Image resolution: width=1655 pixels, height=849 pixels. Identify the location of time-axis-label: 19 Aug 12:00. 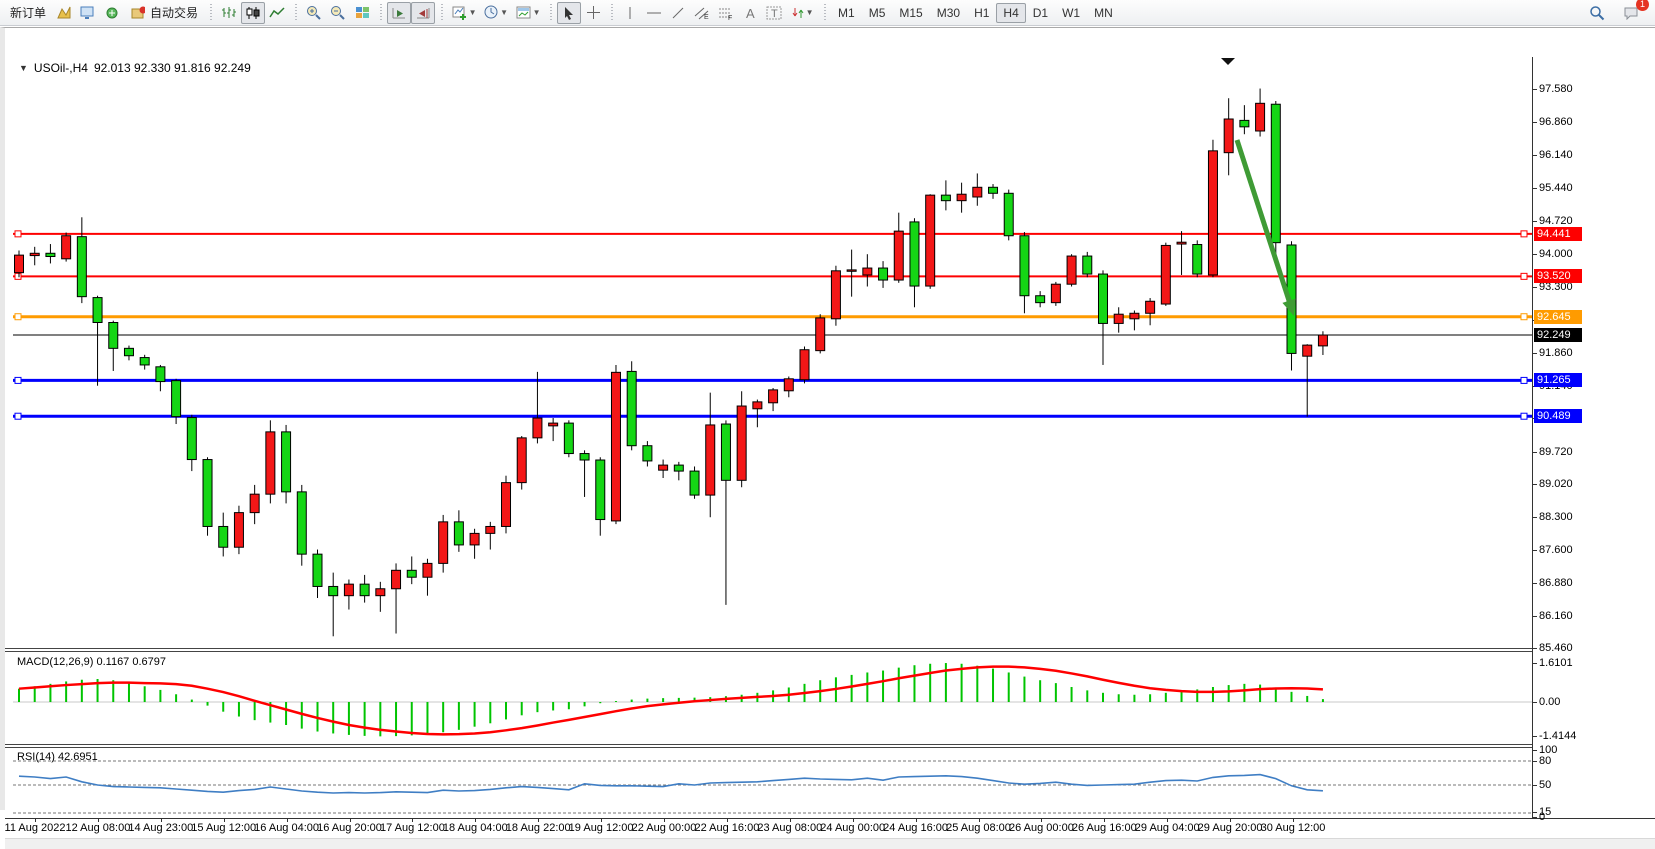
(601, 828).